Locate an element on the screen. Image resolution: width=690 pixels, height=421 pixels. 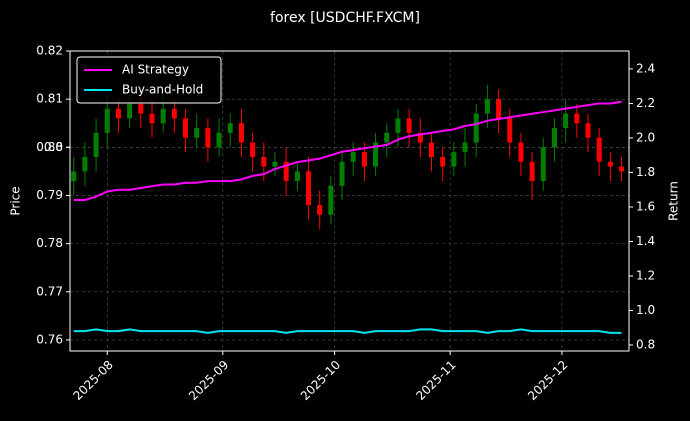
legend-label: Buy-and-Hold is located at coordinates (162, 90).